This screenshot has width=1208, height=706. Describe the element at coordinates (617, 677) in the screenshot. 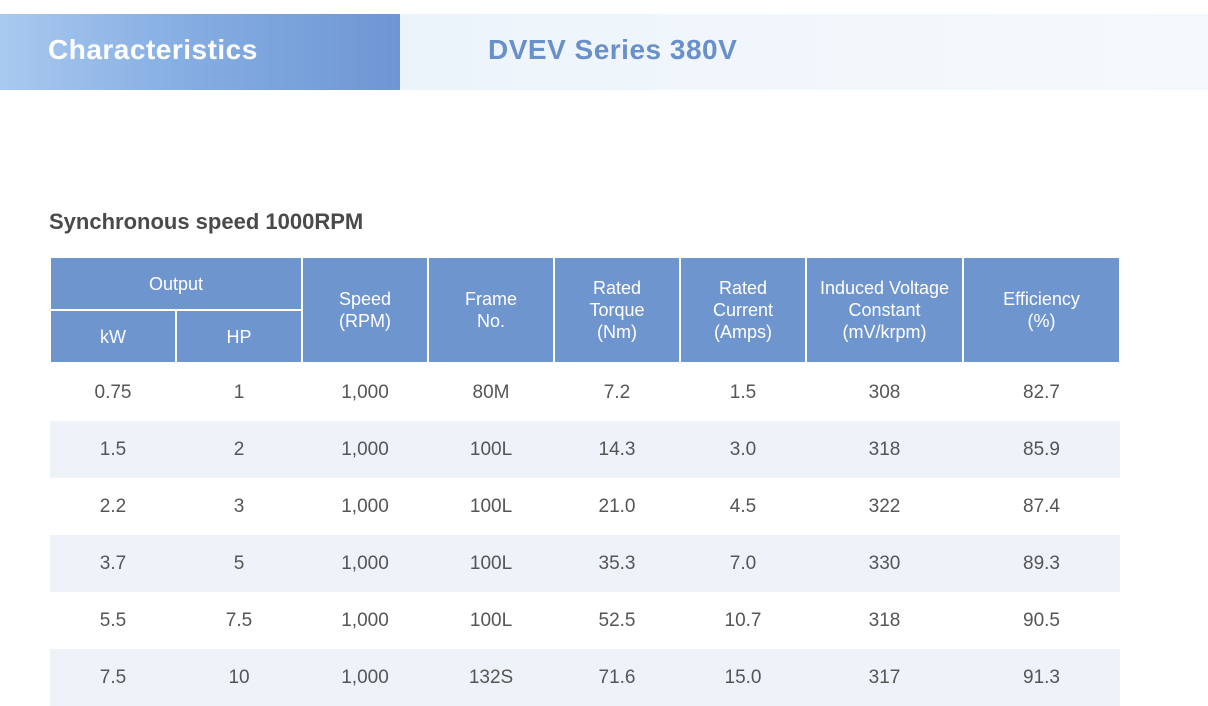

I see `cell-torque: 71.6` at that location.